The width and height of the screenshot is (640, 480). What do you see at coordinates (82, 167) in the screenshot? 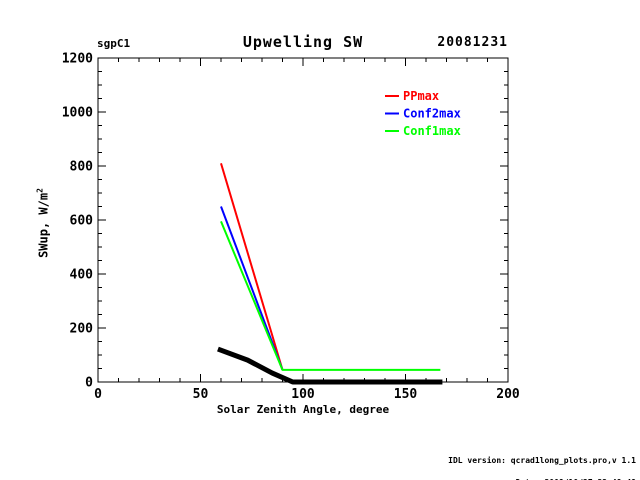
I see `y-tick-label: 800` at bounding box center [82, 167].